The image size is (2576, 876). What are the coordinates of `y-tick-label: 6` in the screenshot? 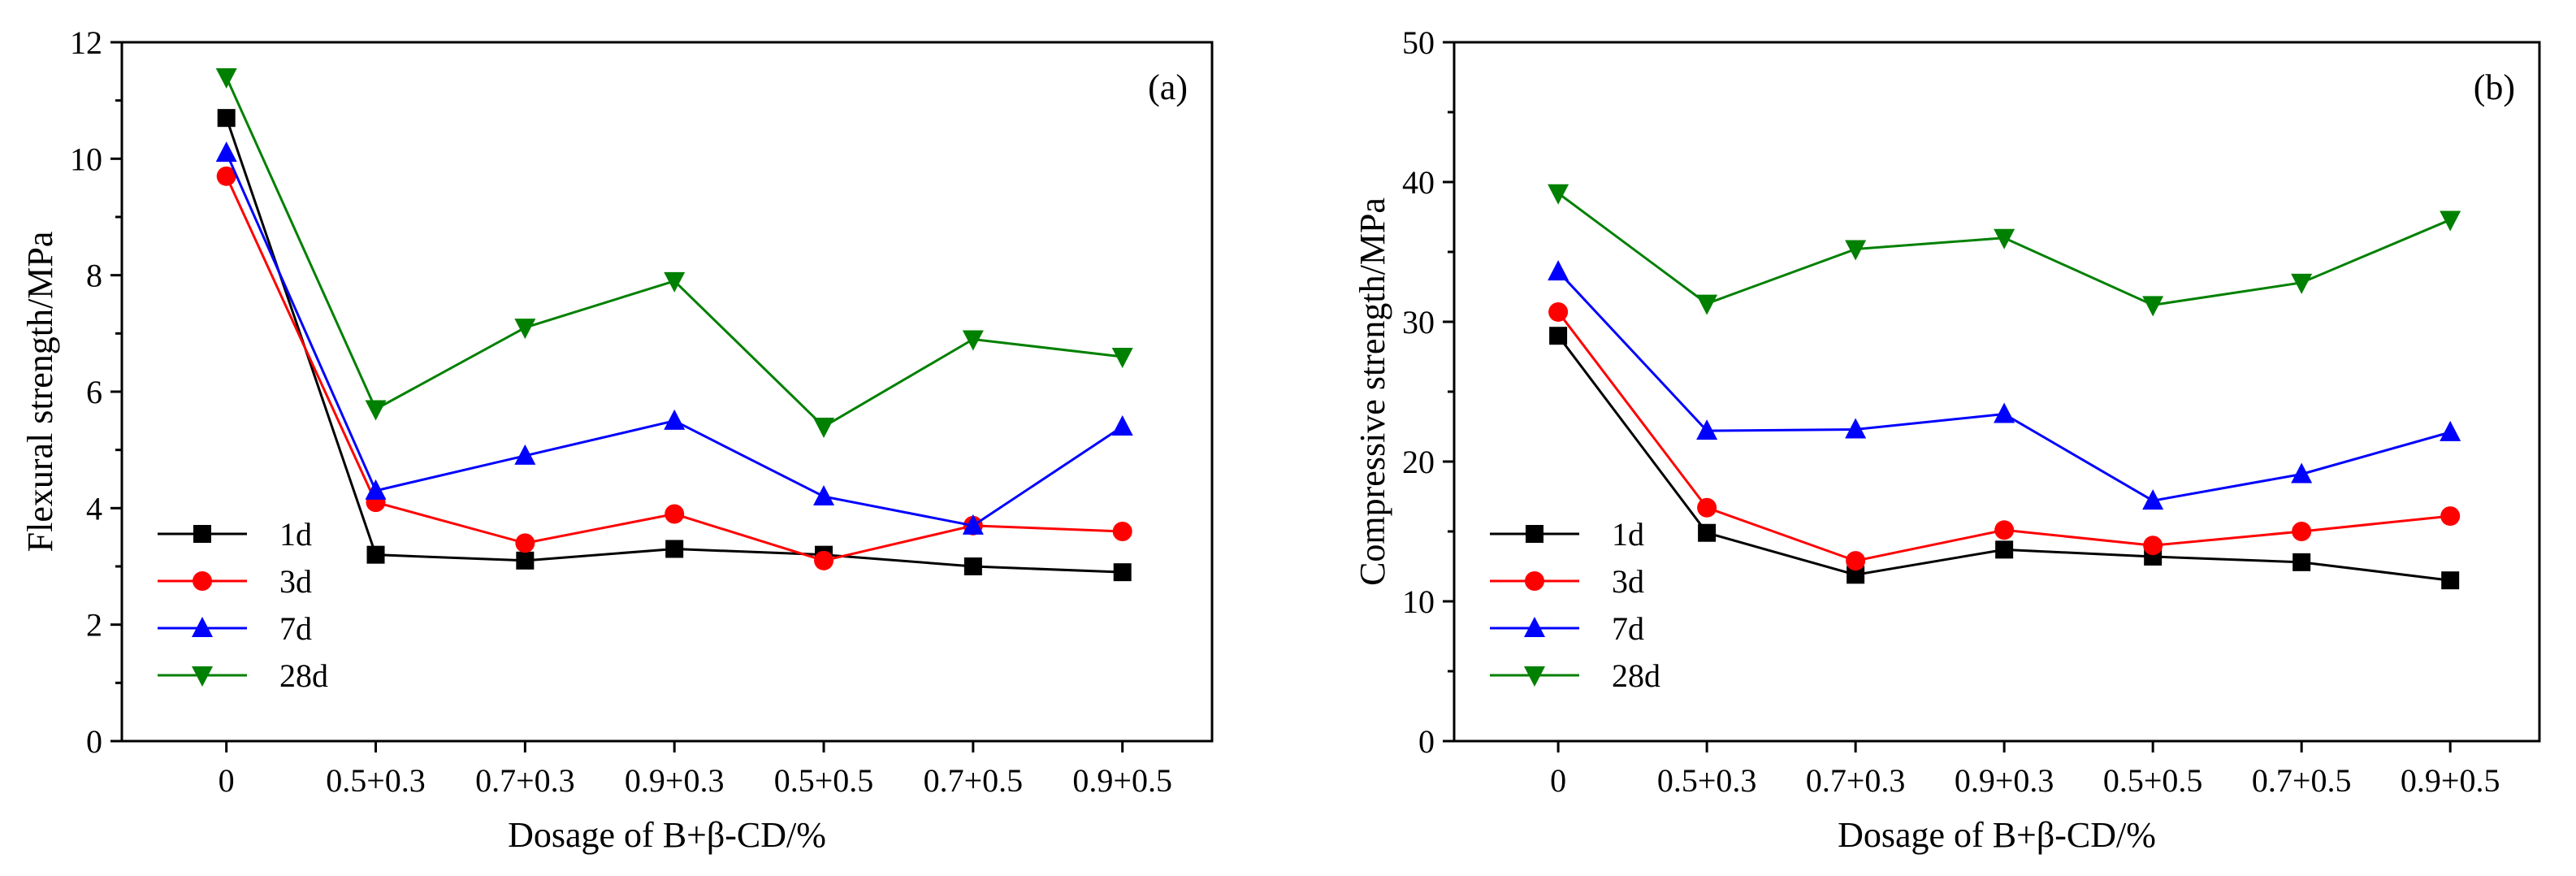 It's located at (94, 392).